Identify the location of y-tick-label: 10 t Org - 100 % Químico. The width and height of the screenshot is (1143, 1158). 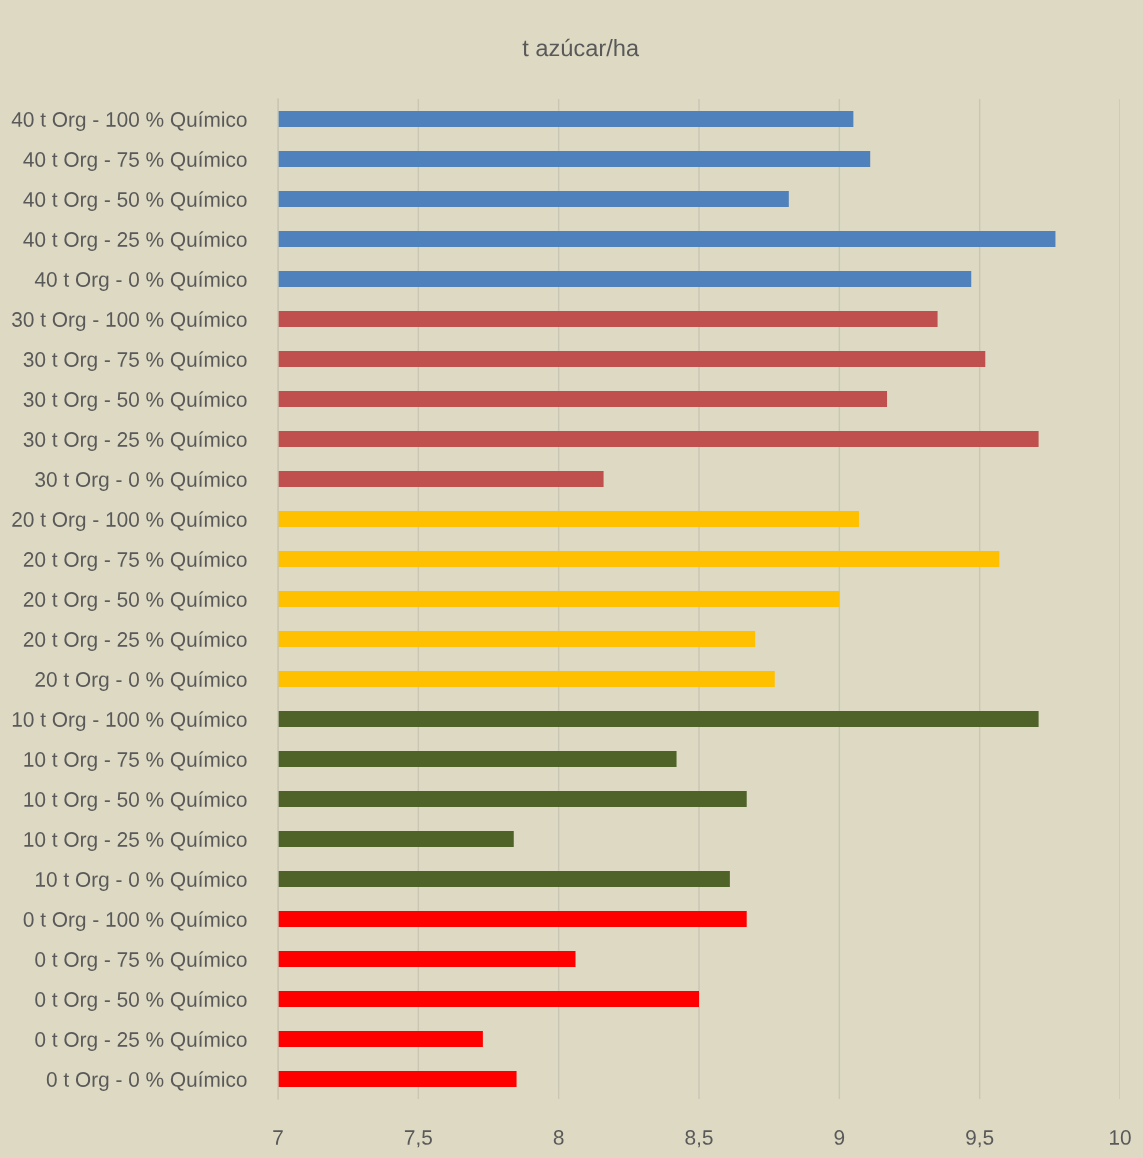
(129, 721).